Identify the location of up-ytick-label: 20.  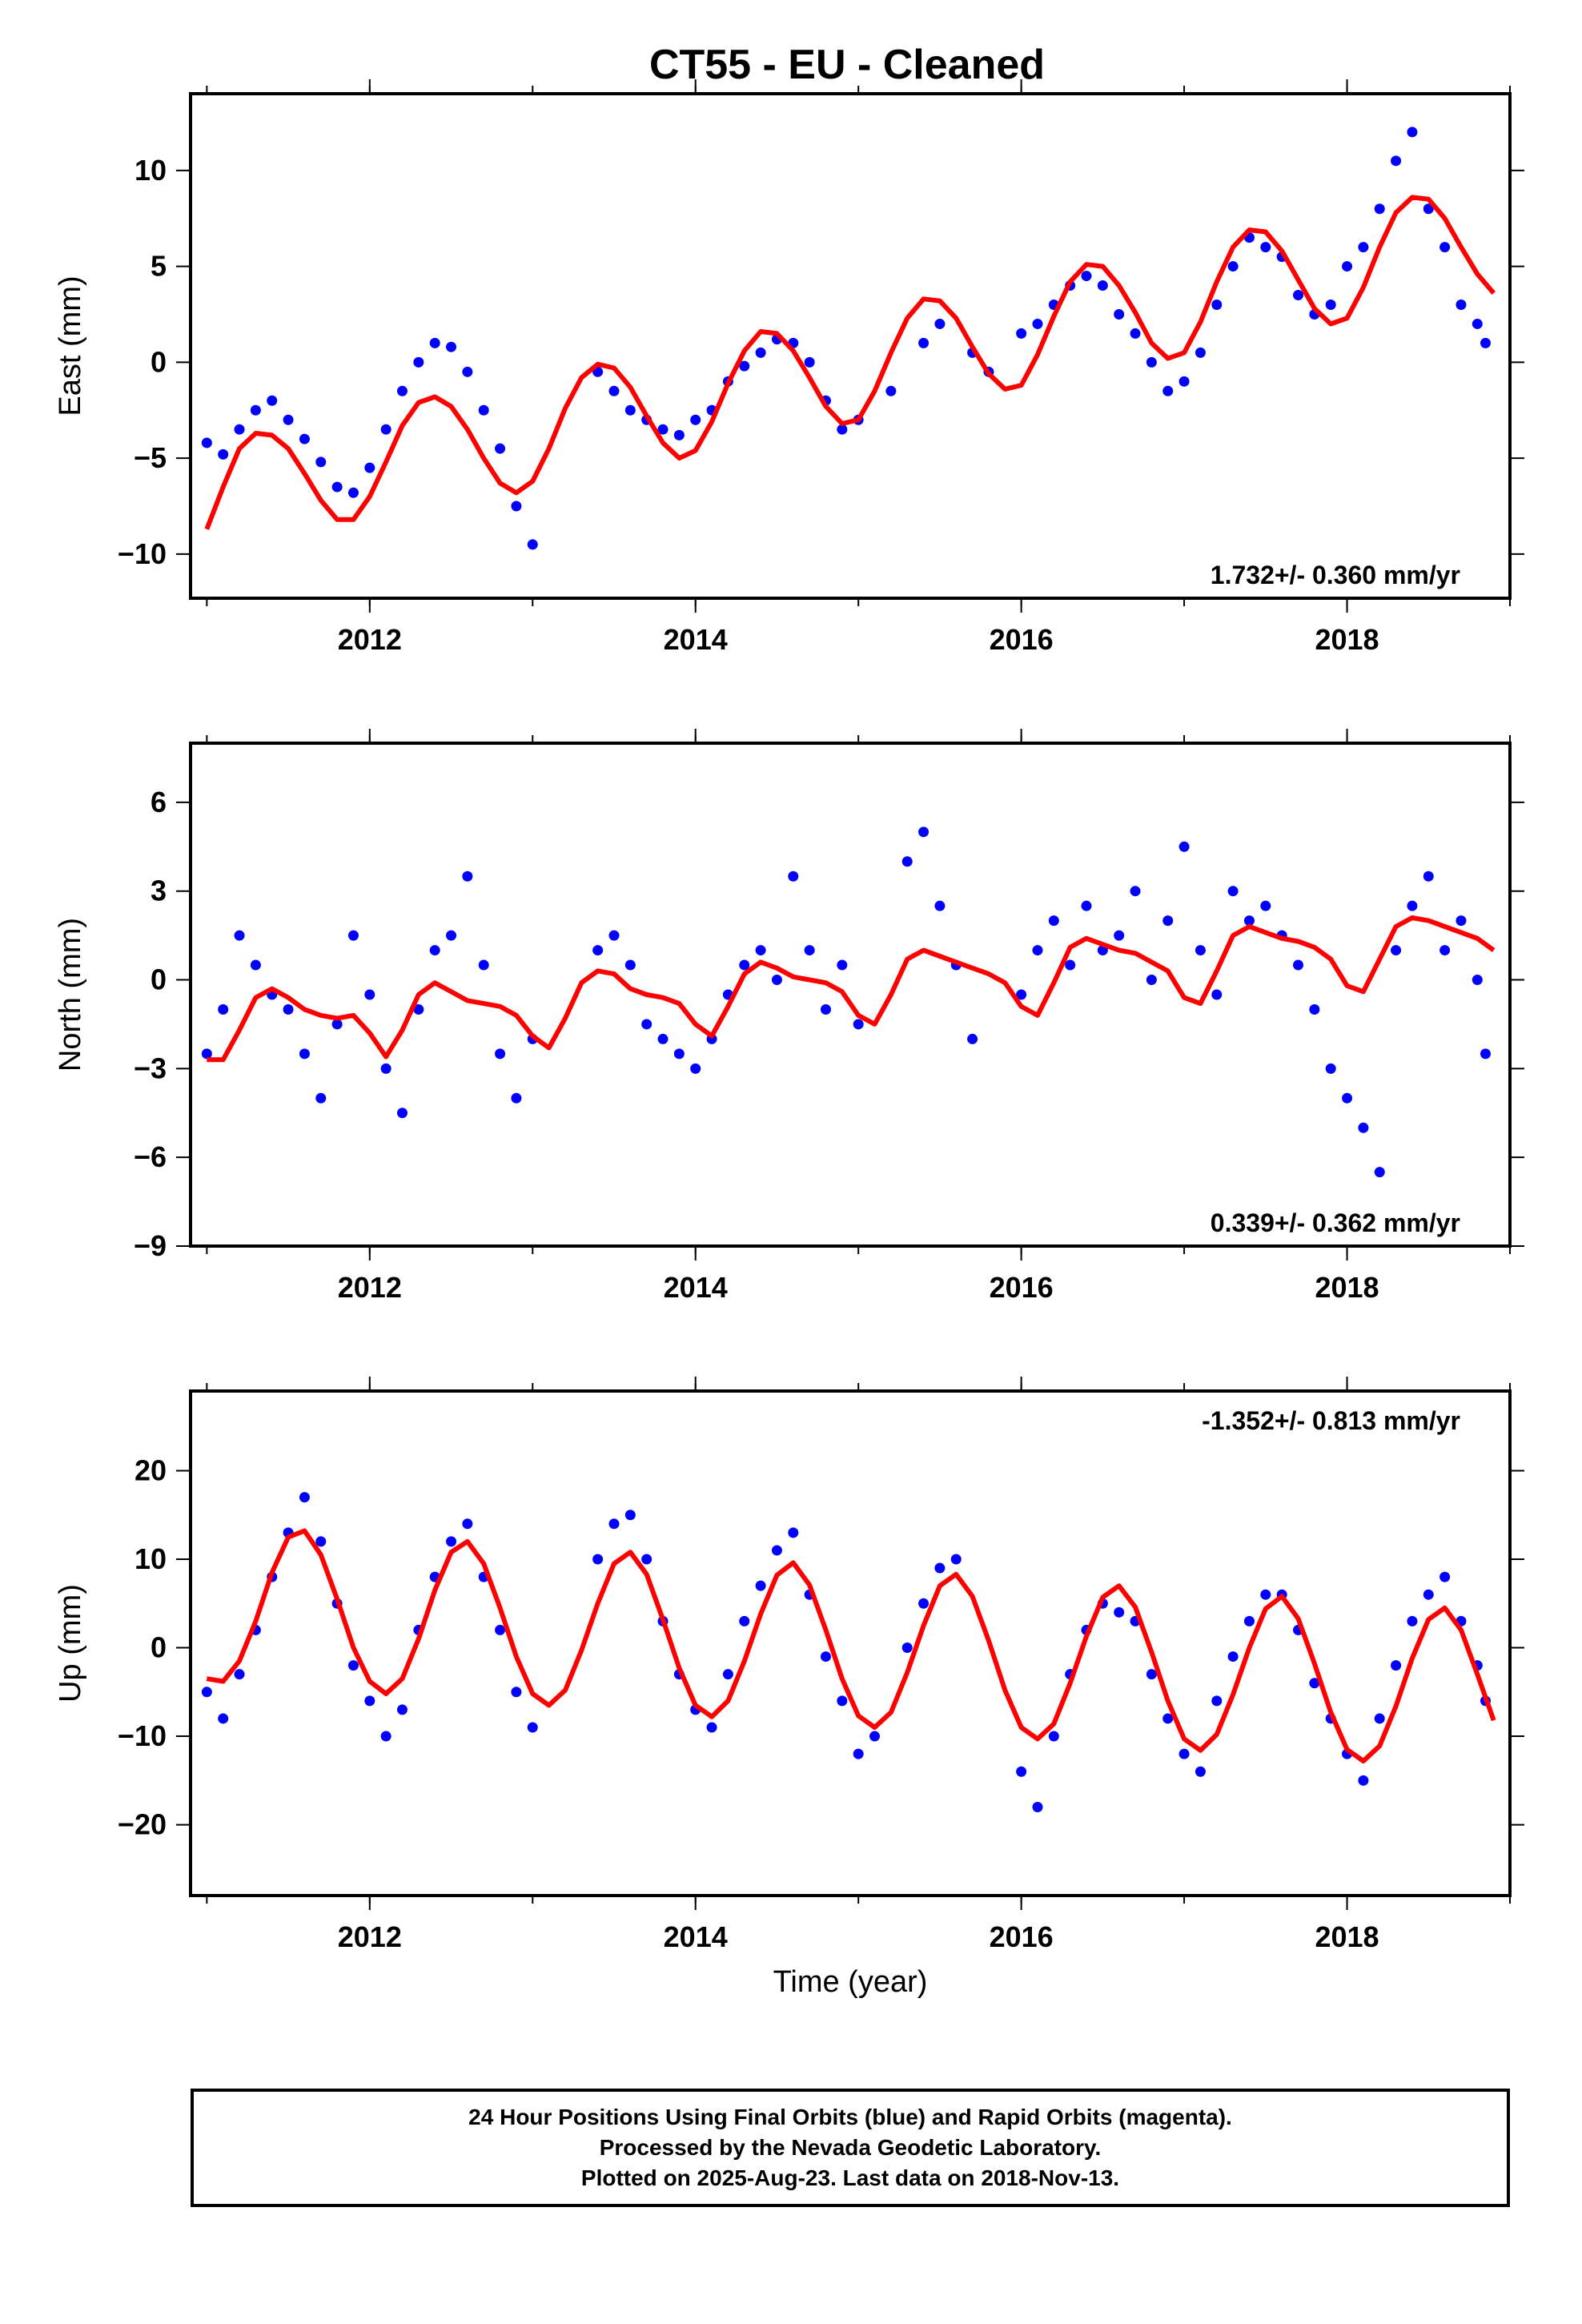
(151, 1470).